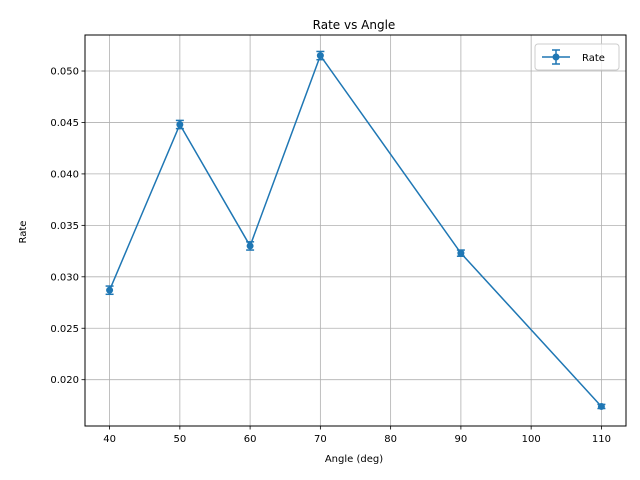 This screenshot has width=640, height=480. I want to click on y-tick-label: 0.040, so click(64, 174).